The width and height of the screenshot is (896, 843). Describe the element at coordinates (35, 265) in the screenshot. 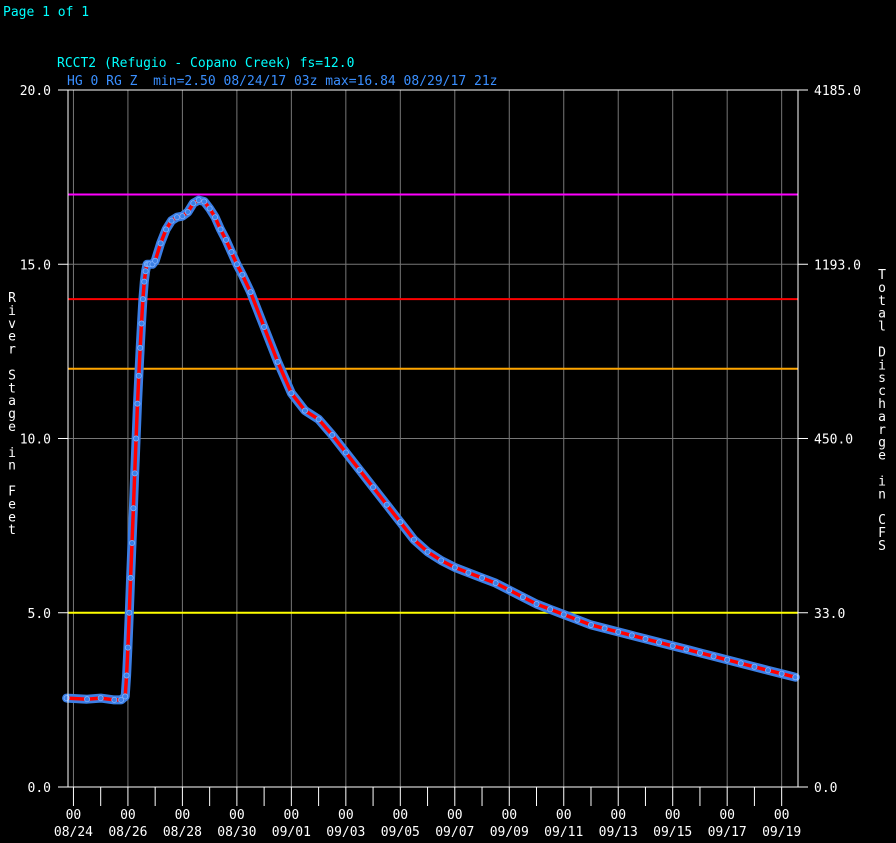

I see `y-tick-label: 15.0` at that location.